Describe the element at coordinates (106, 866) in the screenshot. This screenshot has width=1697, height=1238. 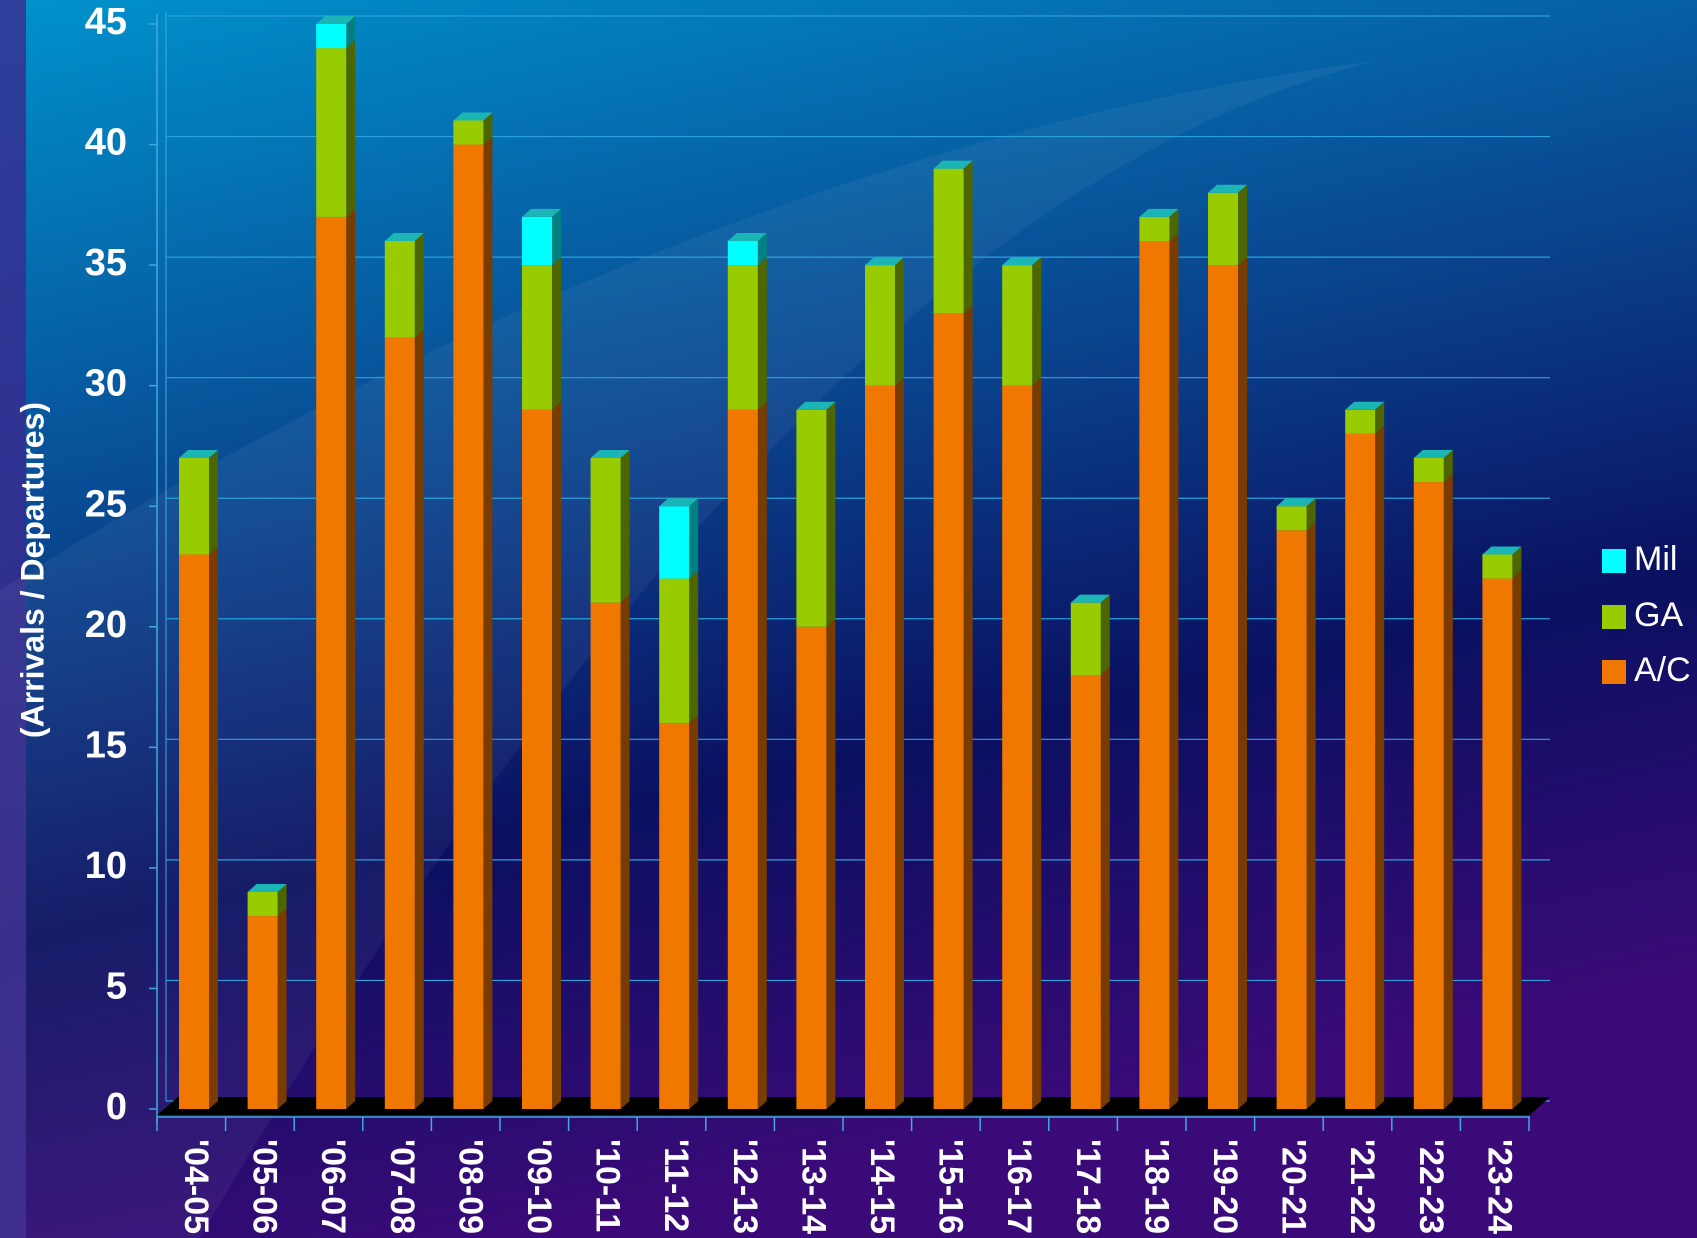
I see `y-tick-label: 10` at that location.